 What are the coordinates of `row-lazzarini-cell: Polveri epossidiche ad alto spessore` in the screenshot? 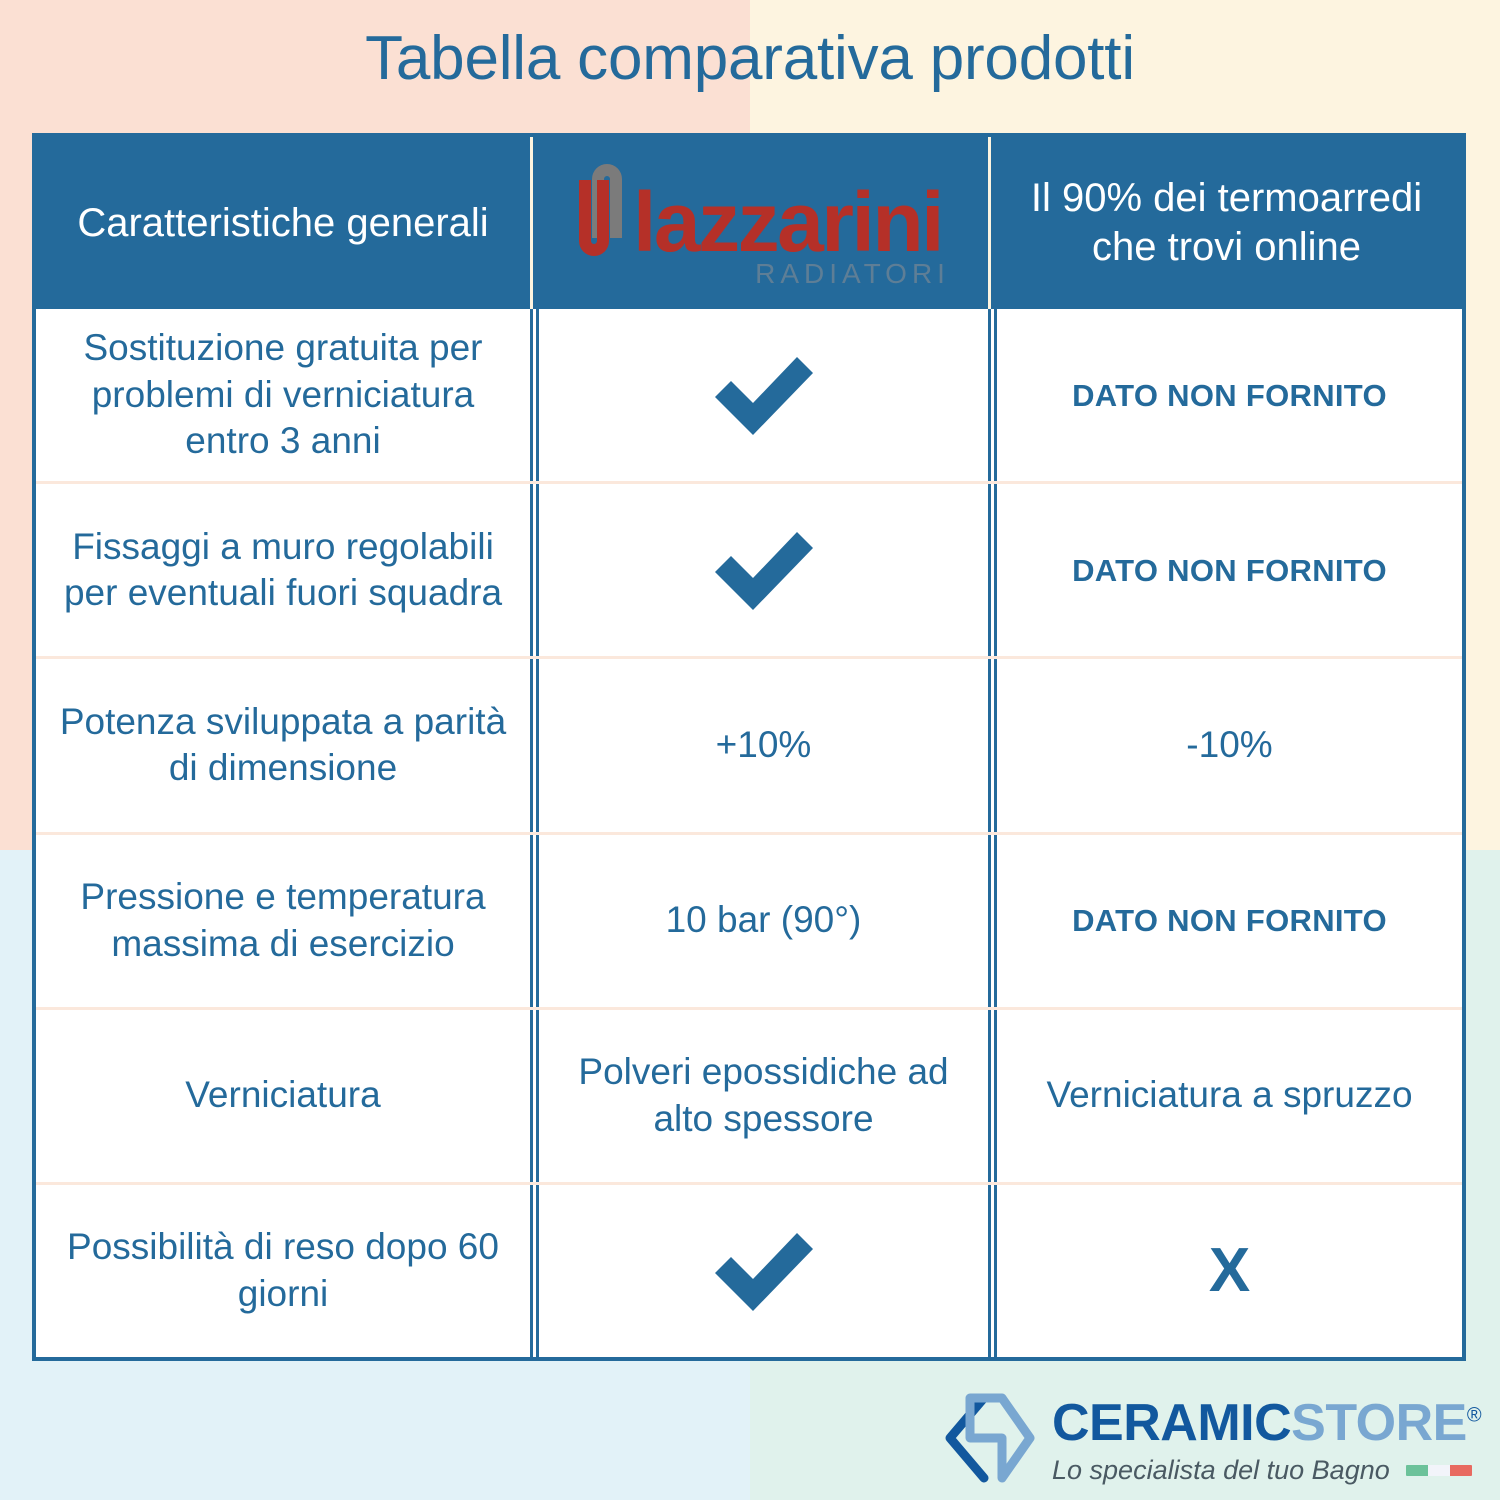 It's located at (759, 1095).